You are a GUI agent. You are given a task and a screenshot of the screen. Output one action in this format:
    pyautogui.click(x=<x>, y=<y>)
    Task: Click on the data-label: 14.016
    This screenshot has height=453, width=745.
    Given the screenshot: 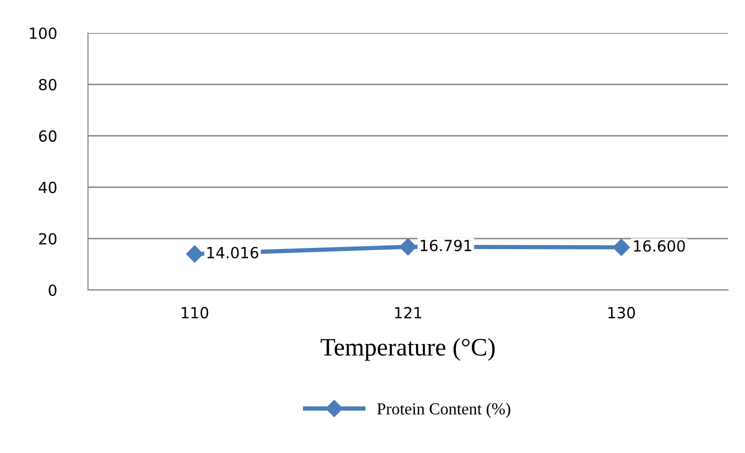 What is the action you would take?
    pyautogui.click(x=232, y=252)
    